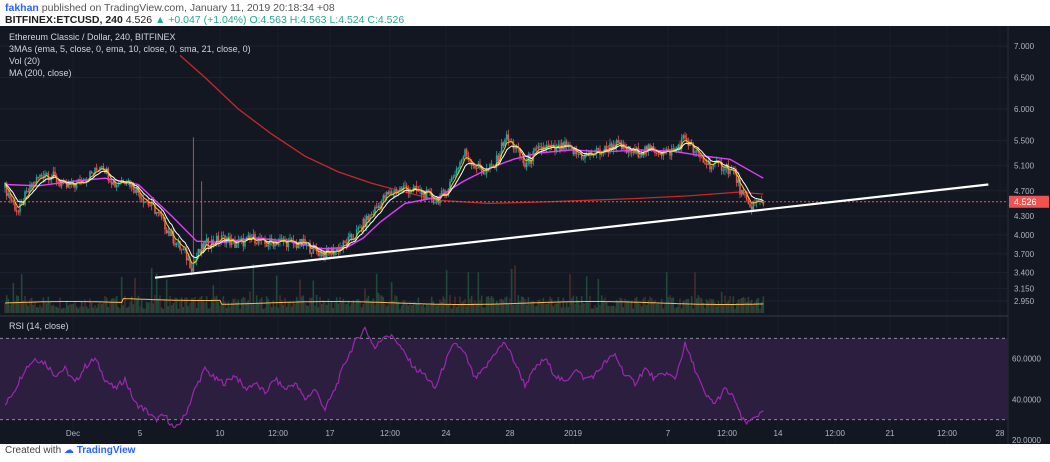 This screenshot has width=1050, height=462. Describe the element at coordinates (510, 433) in the screenshot. I see `time-tick-label: 28` at that location.